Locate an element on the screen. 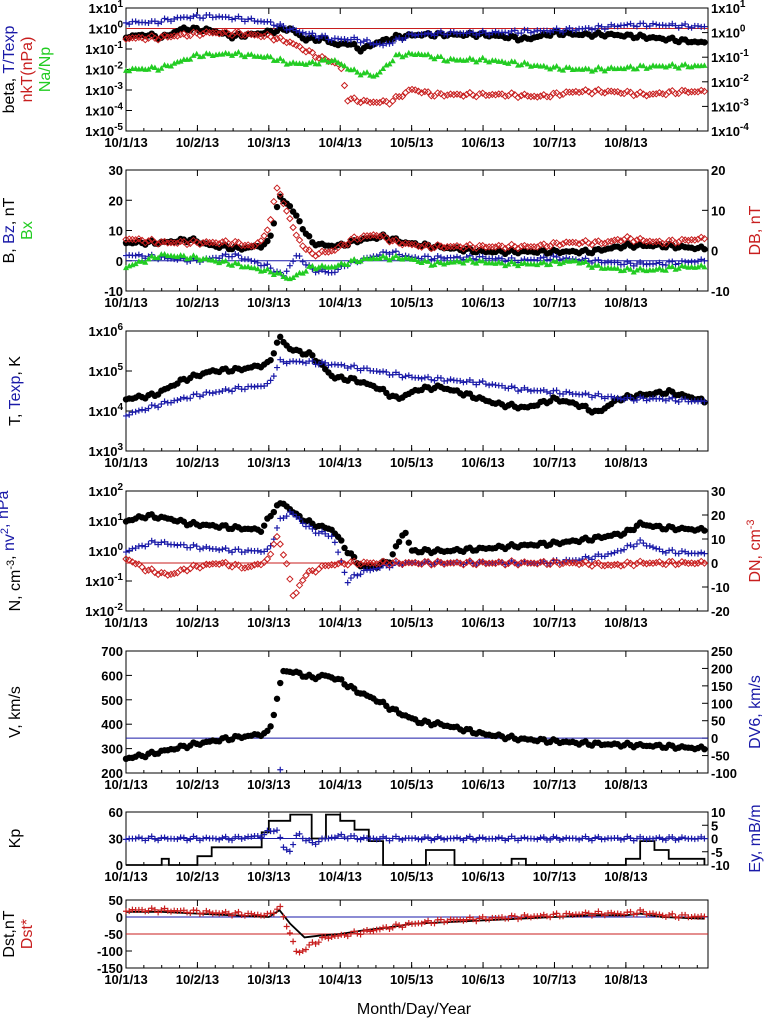 The height and width of the screenshot is (1024, 769). y-axis-label: V, km/s is located at coordinates (15, 712).